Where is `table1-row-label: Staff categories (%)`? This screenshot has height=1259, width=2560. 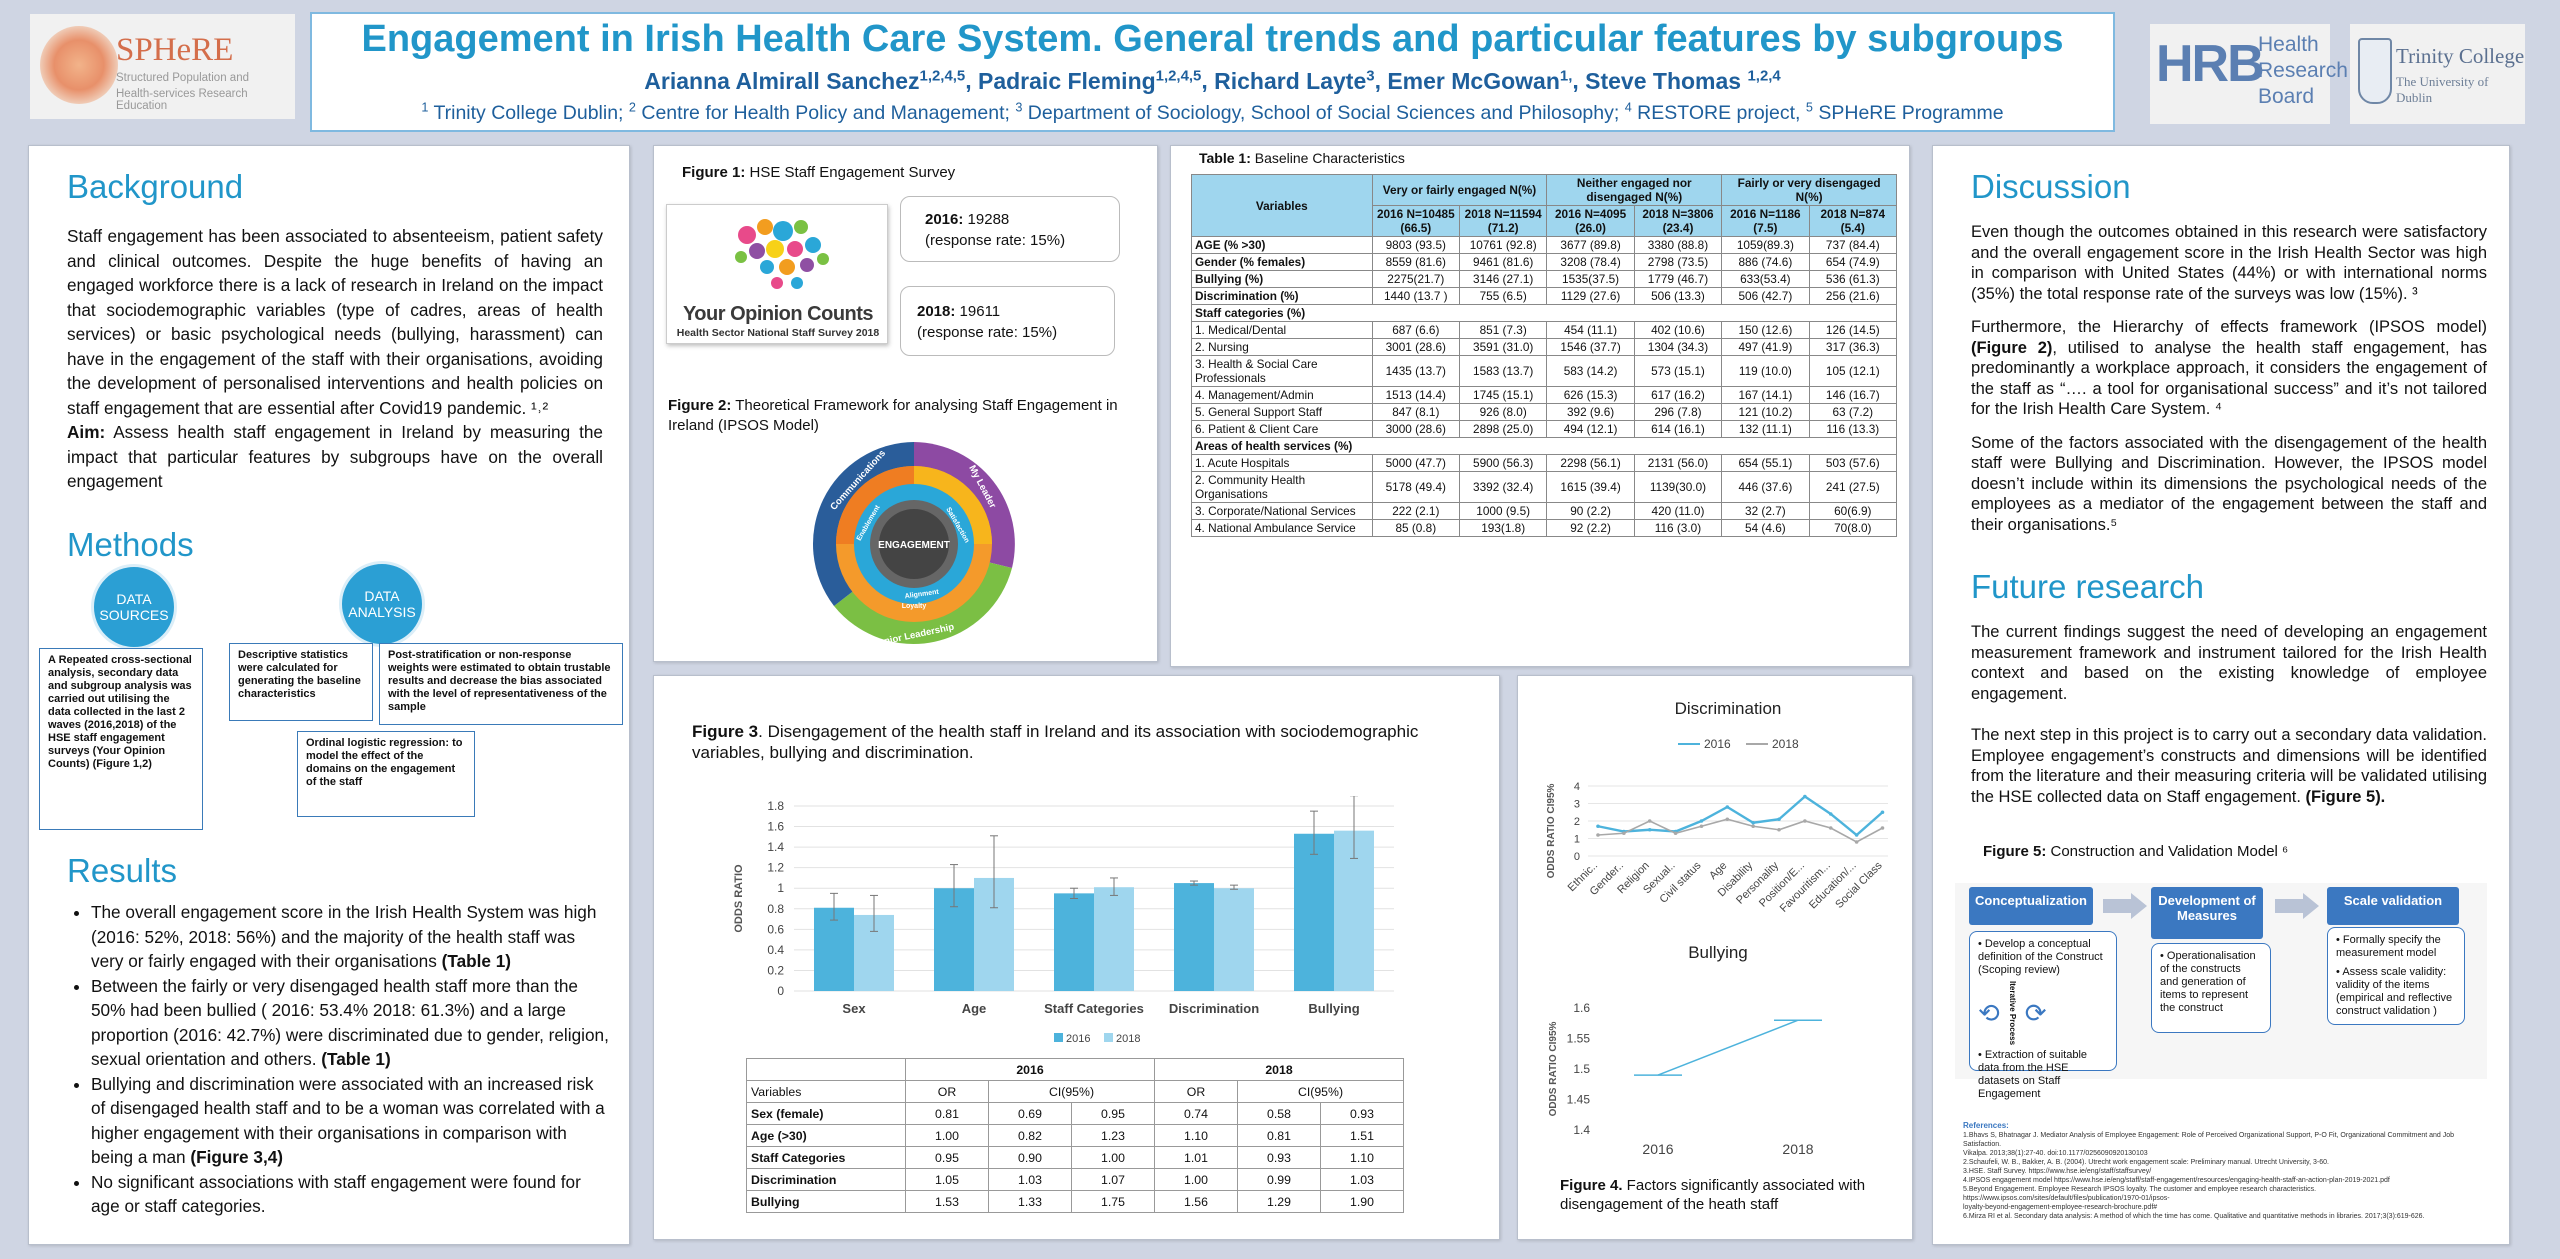
table1-row-label: Staff categories (%) is located at coordinates (1544, 313).